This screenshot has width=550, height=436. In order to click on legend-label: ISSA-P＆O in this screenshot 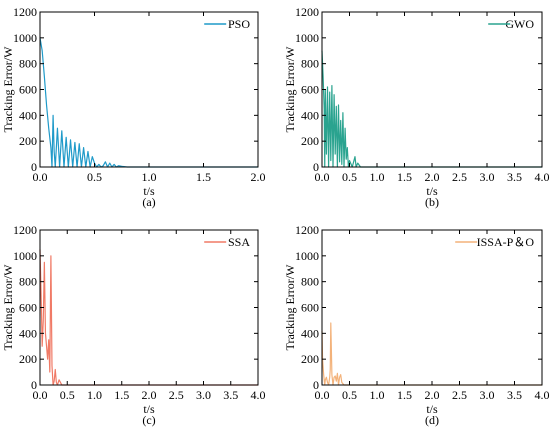, I will do `click(506, 242)`.